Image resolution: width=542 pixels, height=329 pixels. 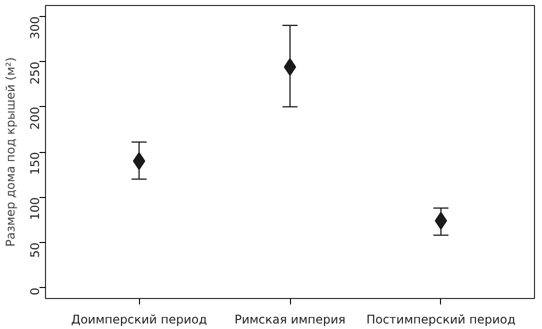 I want to click on y-tick-label: 200, so click(x=35, y=118).